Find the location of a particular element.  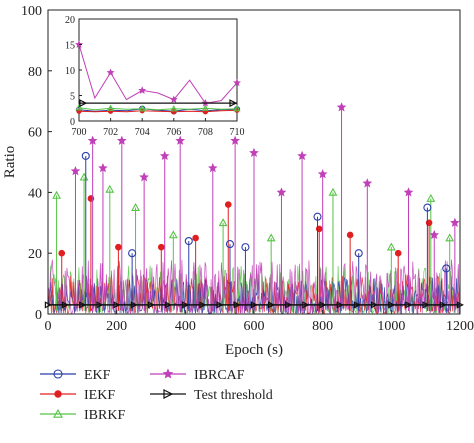

inset-y-tick-label: 5 is located at coordinates (72, 97).